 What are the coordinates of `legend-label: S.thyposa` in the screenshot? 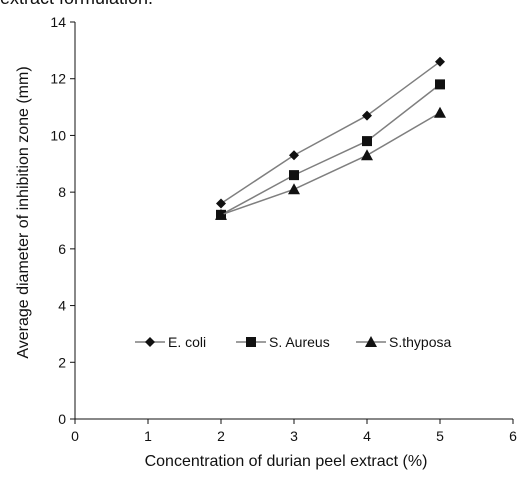 It's located at (420, 342).